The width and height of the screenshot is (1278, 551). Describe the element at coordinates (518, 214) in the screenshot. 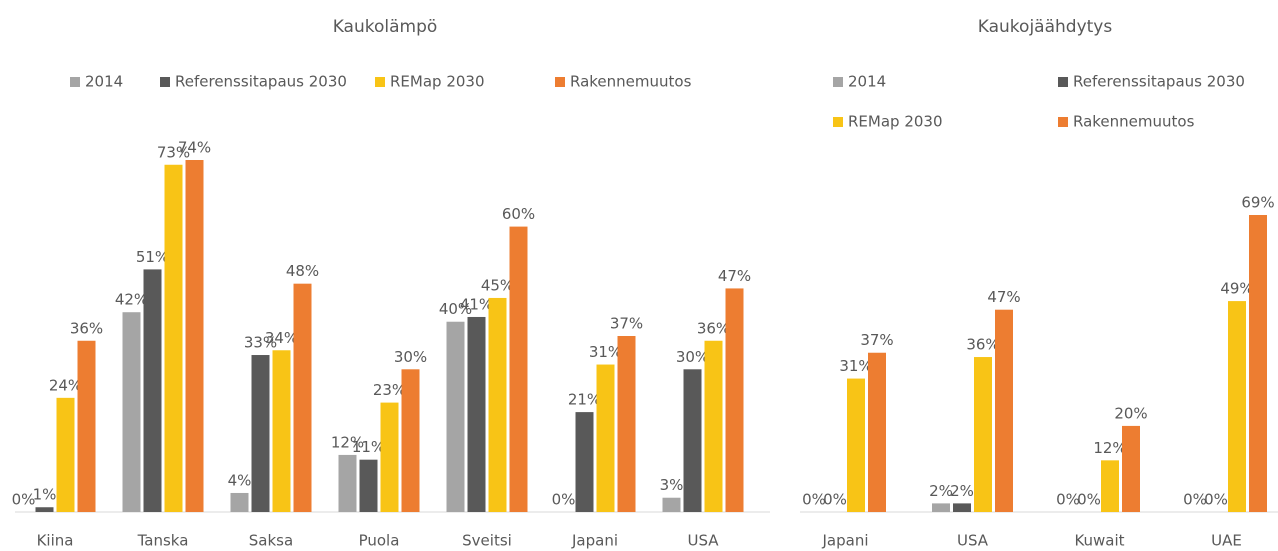

I see `value-label: 60%` at that location.